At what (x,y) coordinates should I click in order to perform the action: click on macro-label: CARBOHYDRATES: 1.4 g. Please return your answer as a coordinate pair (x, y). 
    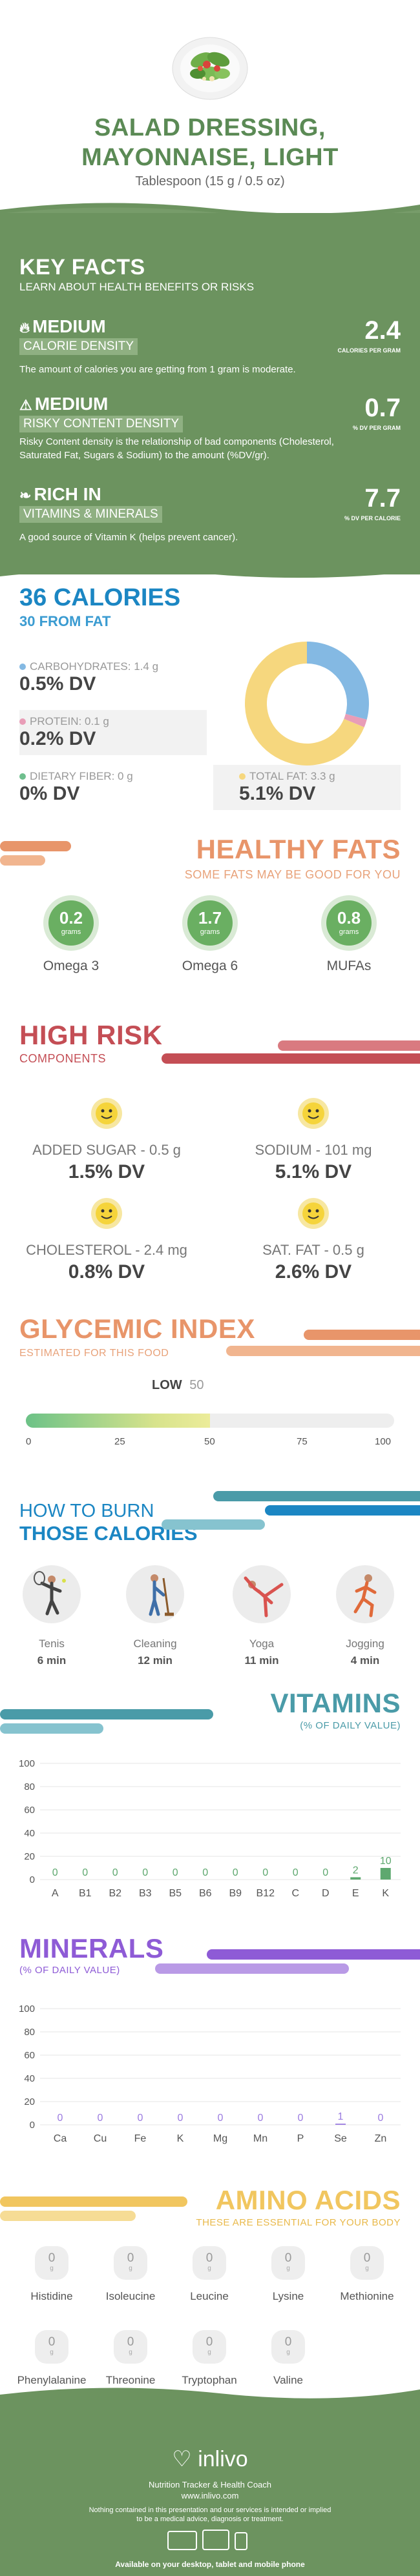
    Looking at the image, I should click on (94, 666).